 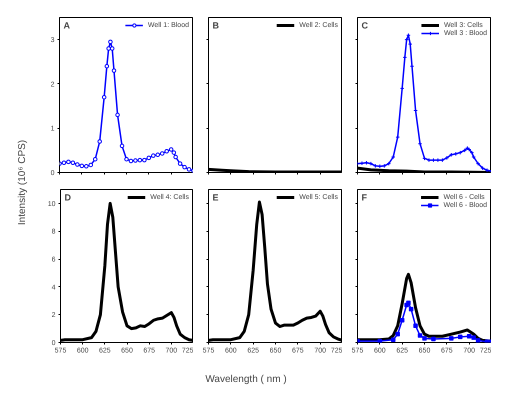 What do you see at coordinates (246, 379) in the screenshot?
I see `x-axis-title: Wavelength ( nm )` at bounding box center [246, 379].